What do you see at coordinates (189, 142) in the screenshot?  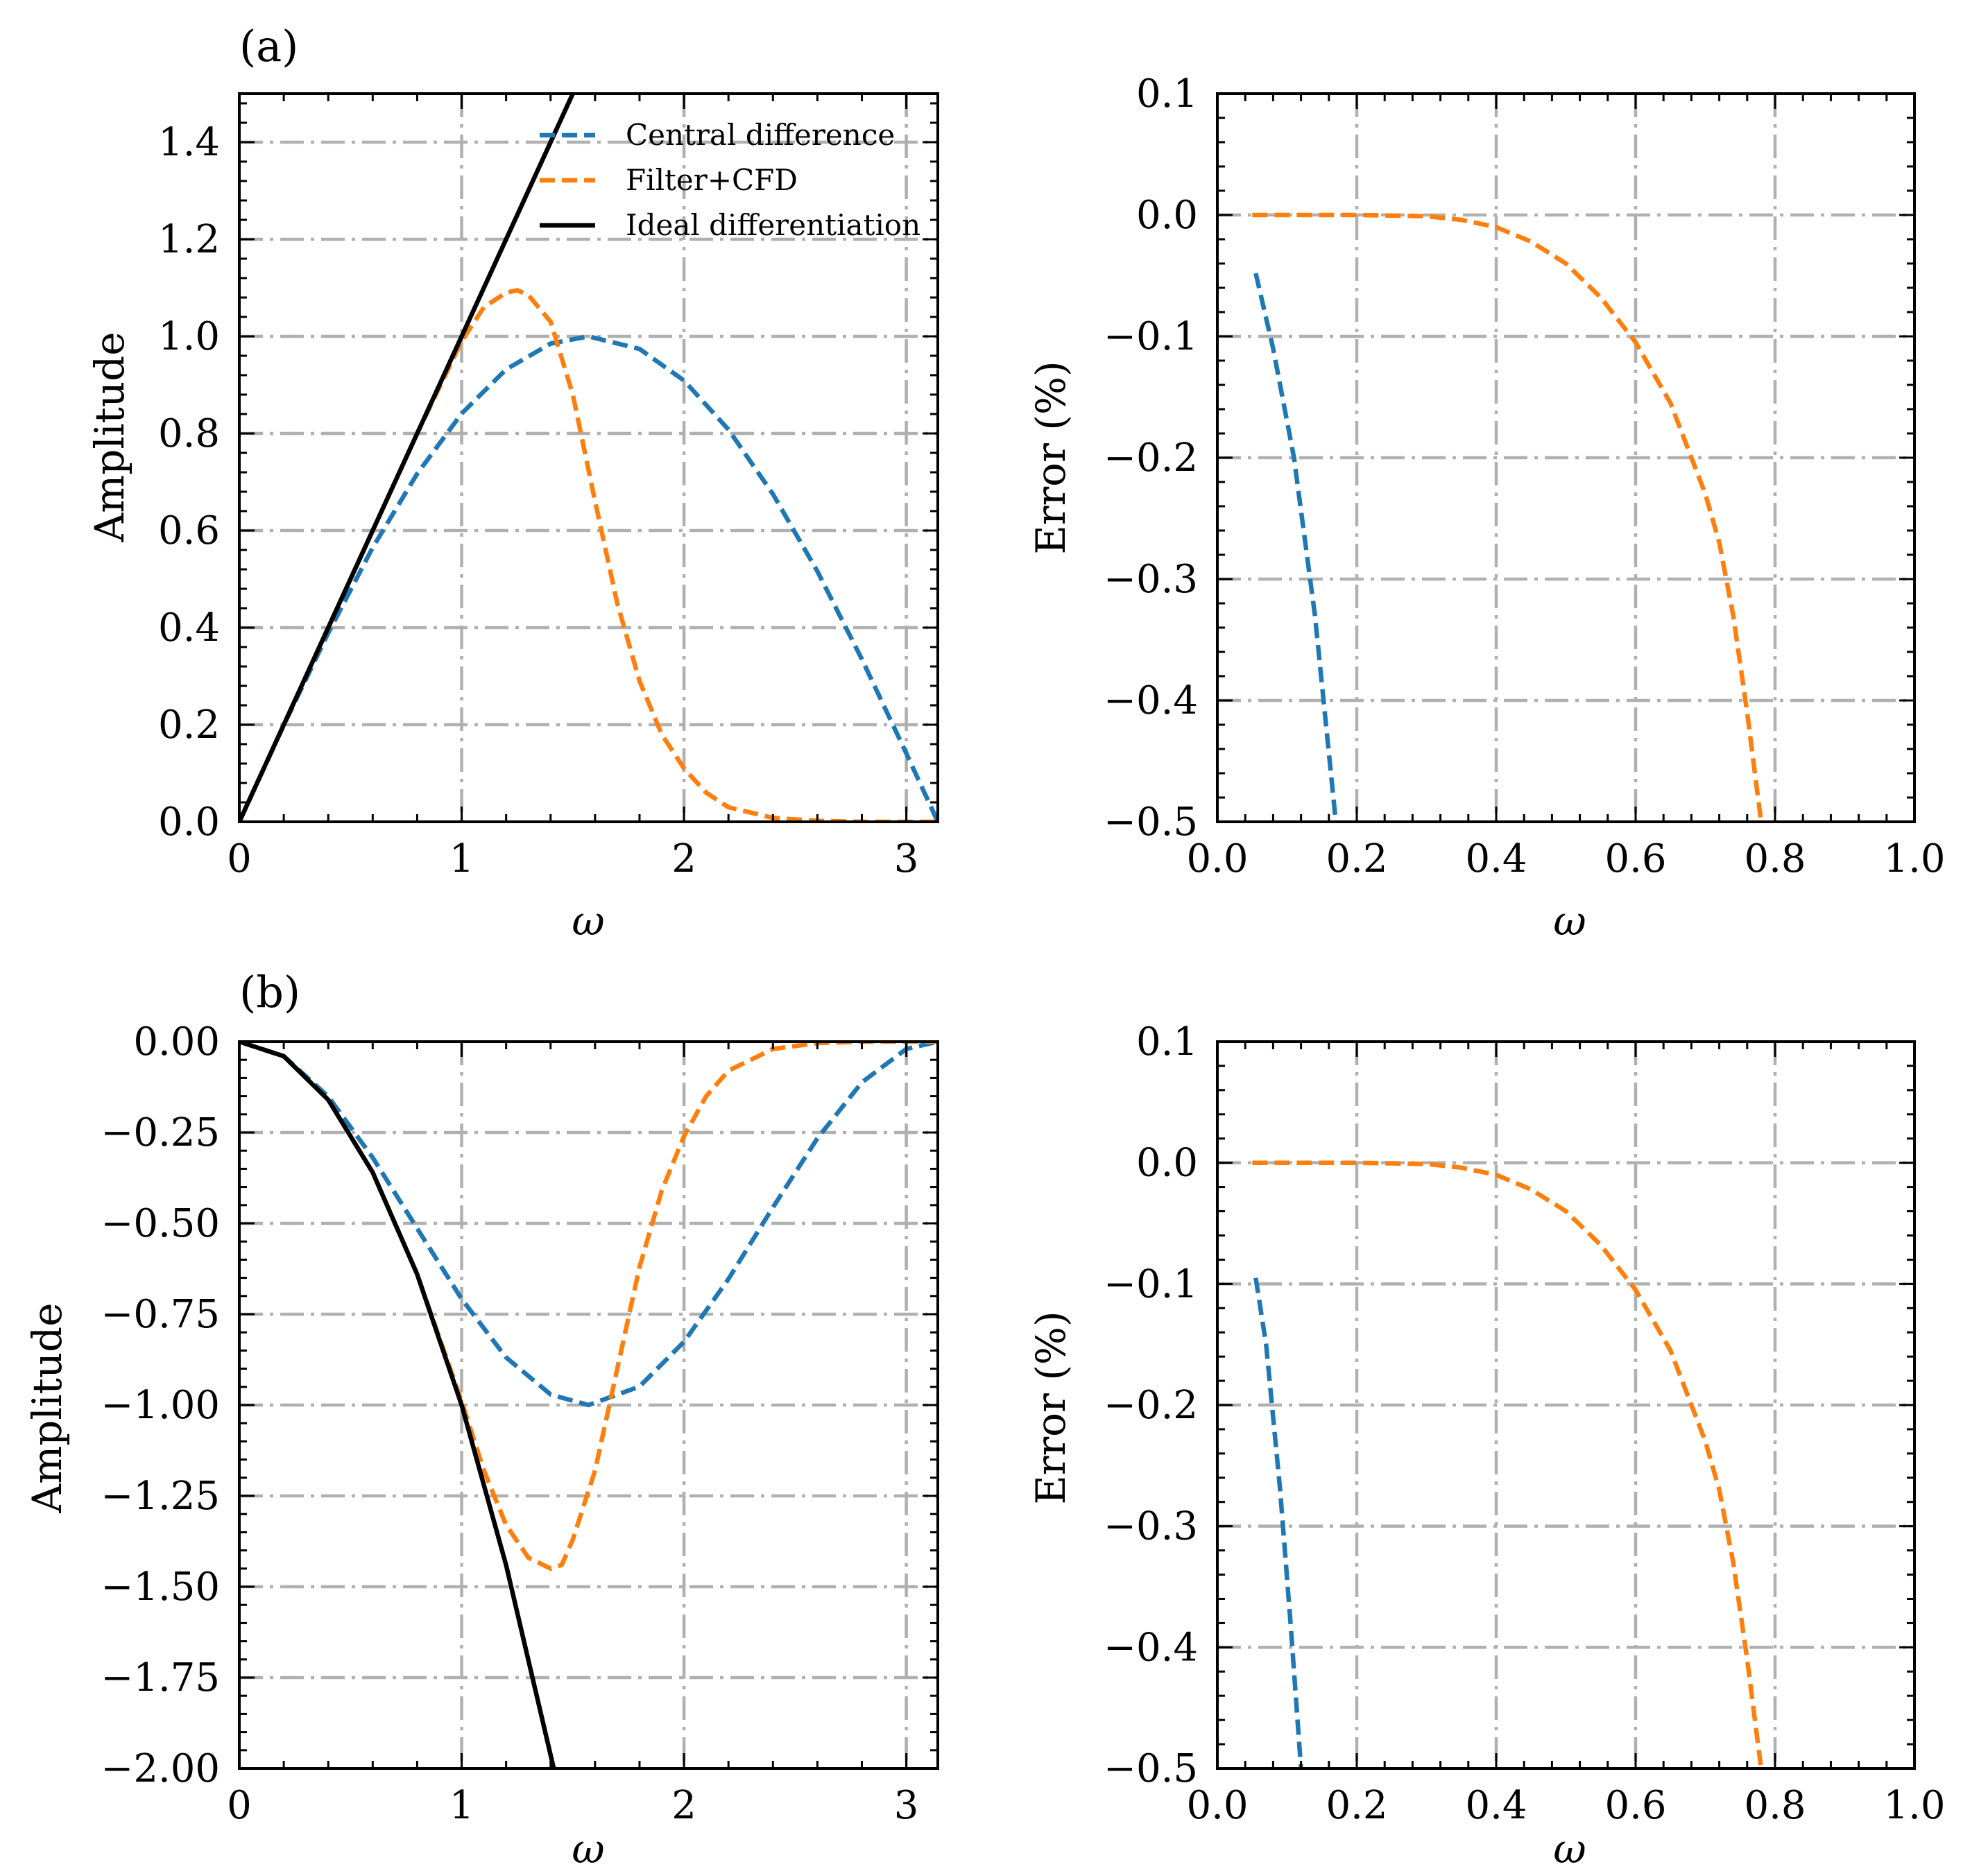 I see `y-tick-label: 1.4` at bounding box center [189, 142].